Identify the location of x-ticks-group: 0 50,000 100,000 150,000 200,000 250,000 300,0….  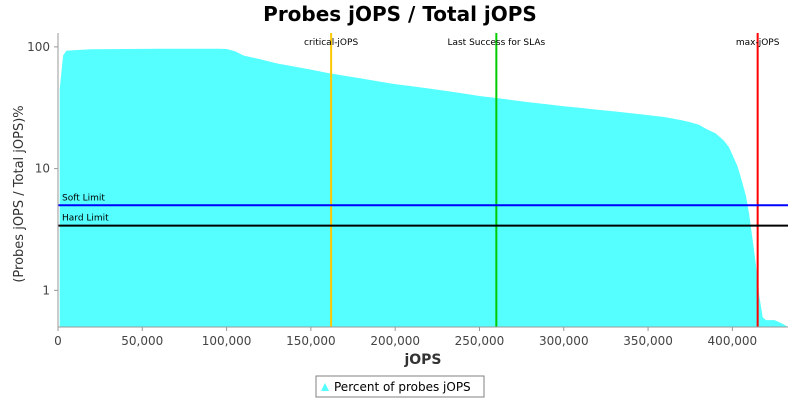
(405, 337).